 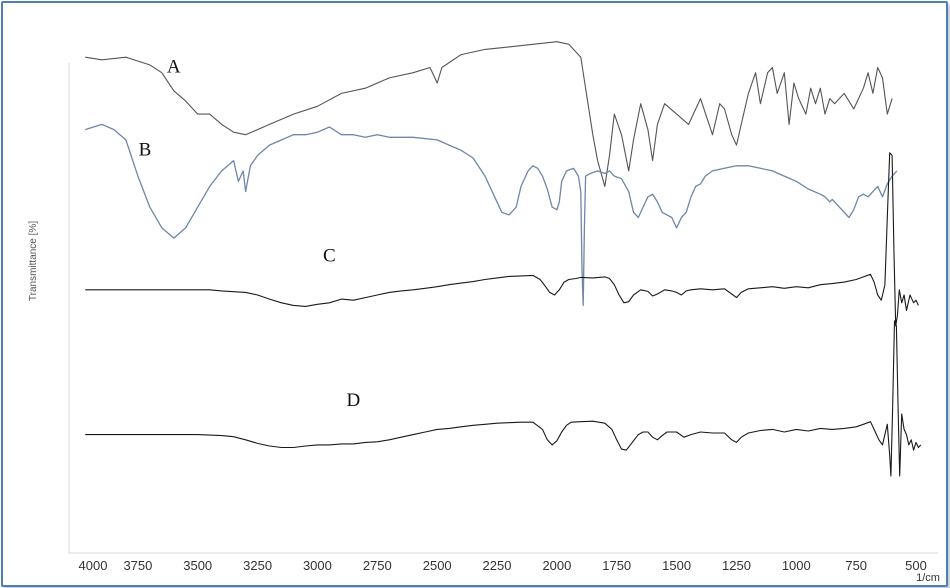 I want to click on x-tick-label: 4000, so click(x=93, y=565).